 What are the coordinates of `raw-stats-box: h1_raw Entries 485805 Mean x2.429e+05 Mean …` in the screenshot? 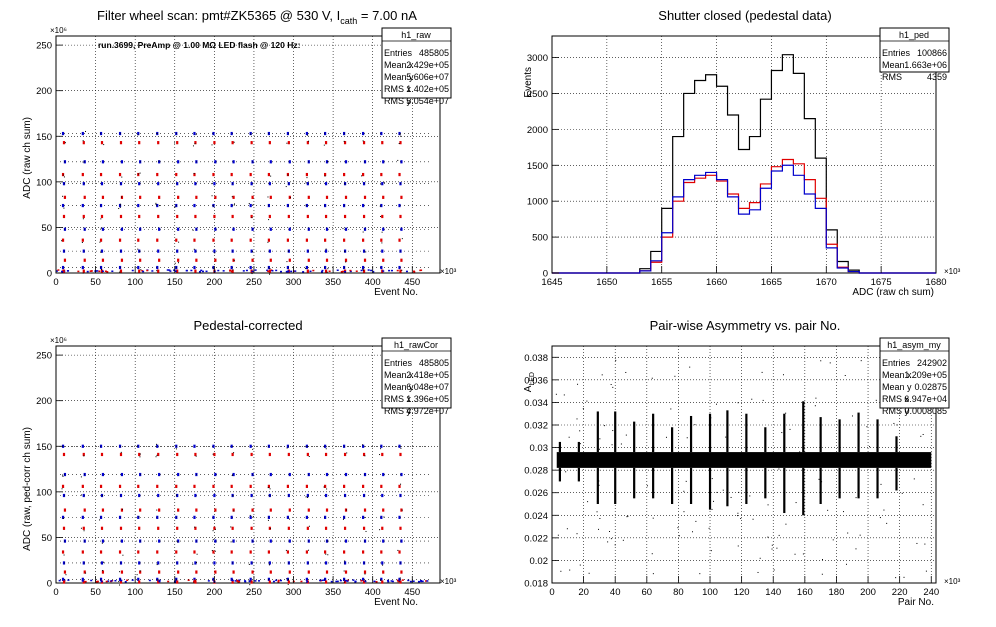 It's located at (416, 66).